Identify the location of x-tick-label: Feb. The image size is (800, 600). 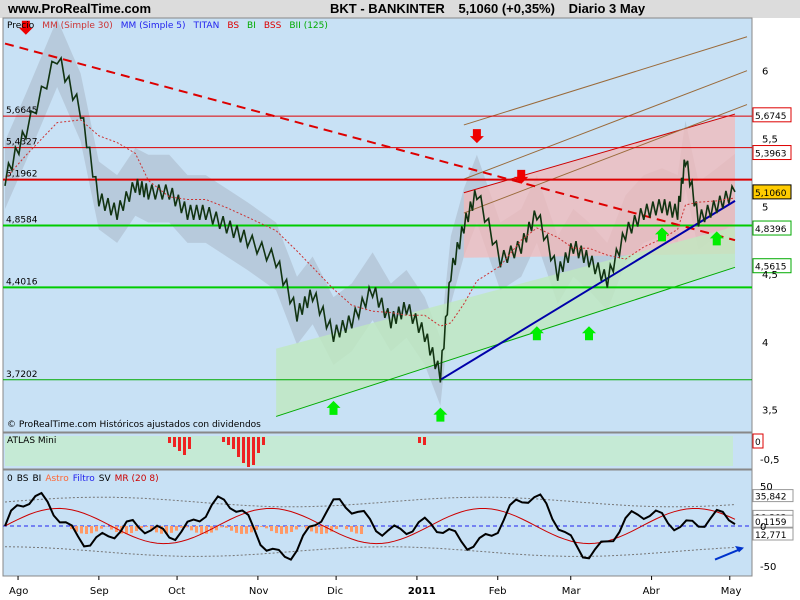
(498, 591).